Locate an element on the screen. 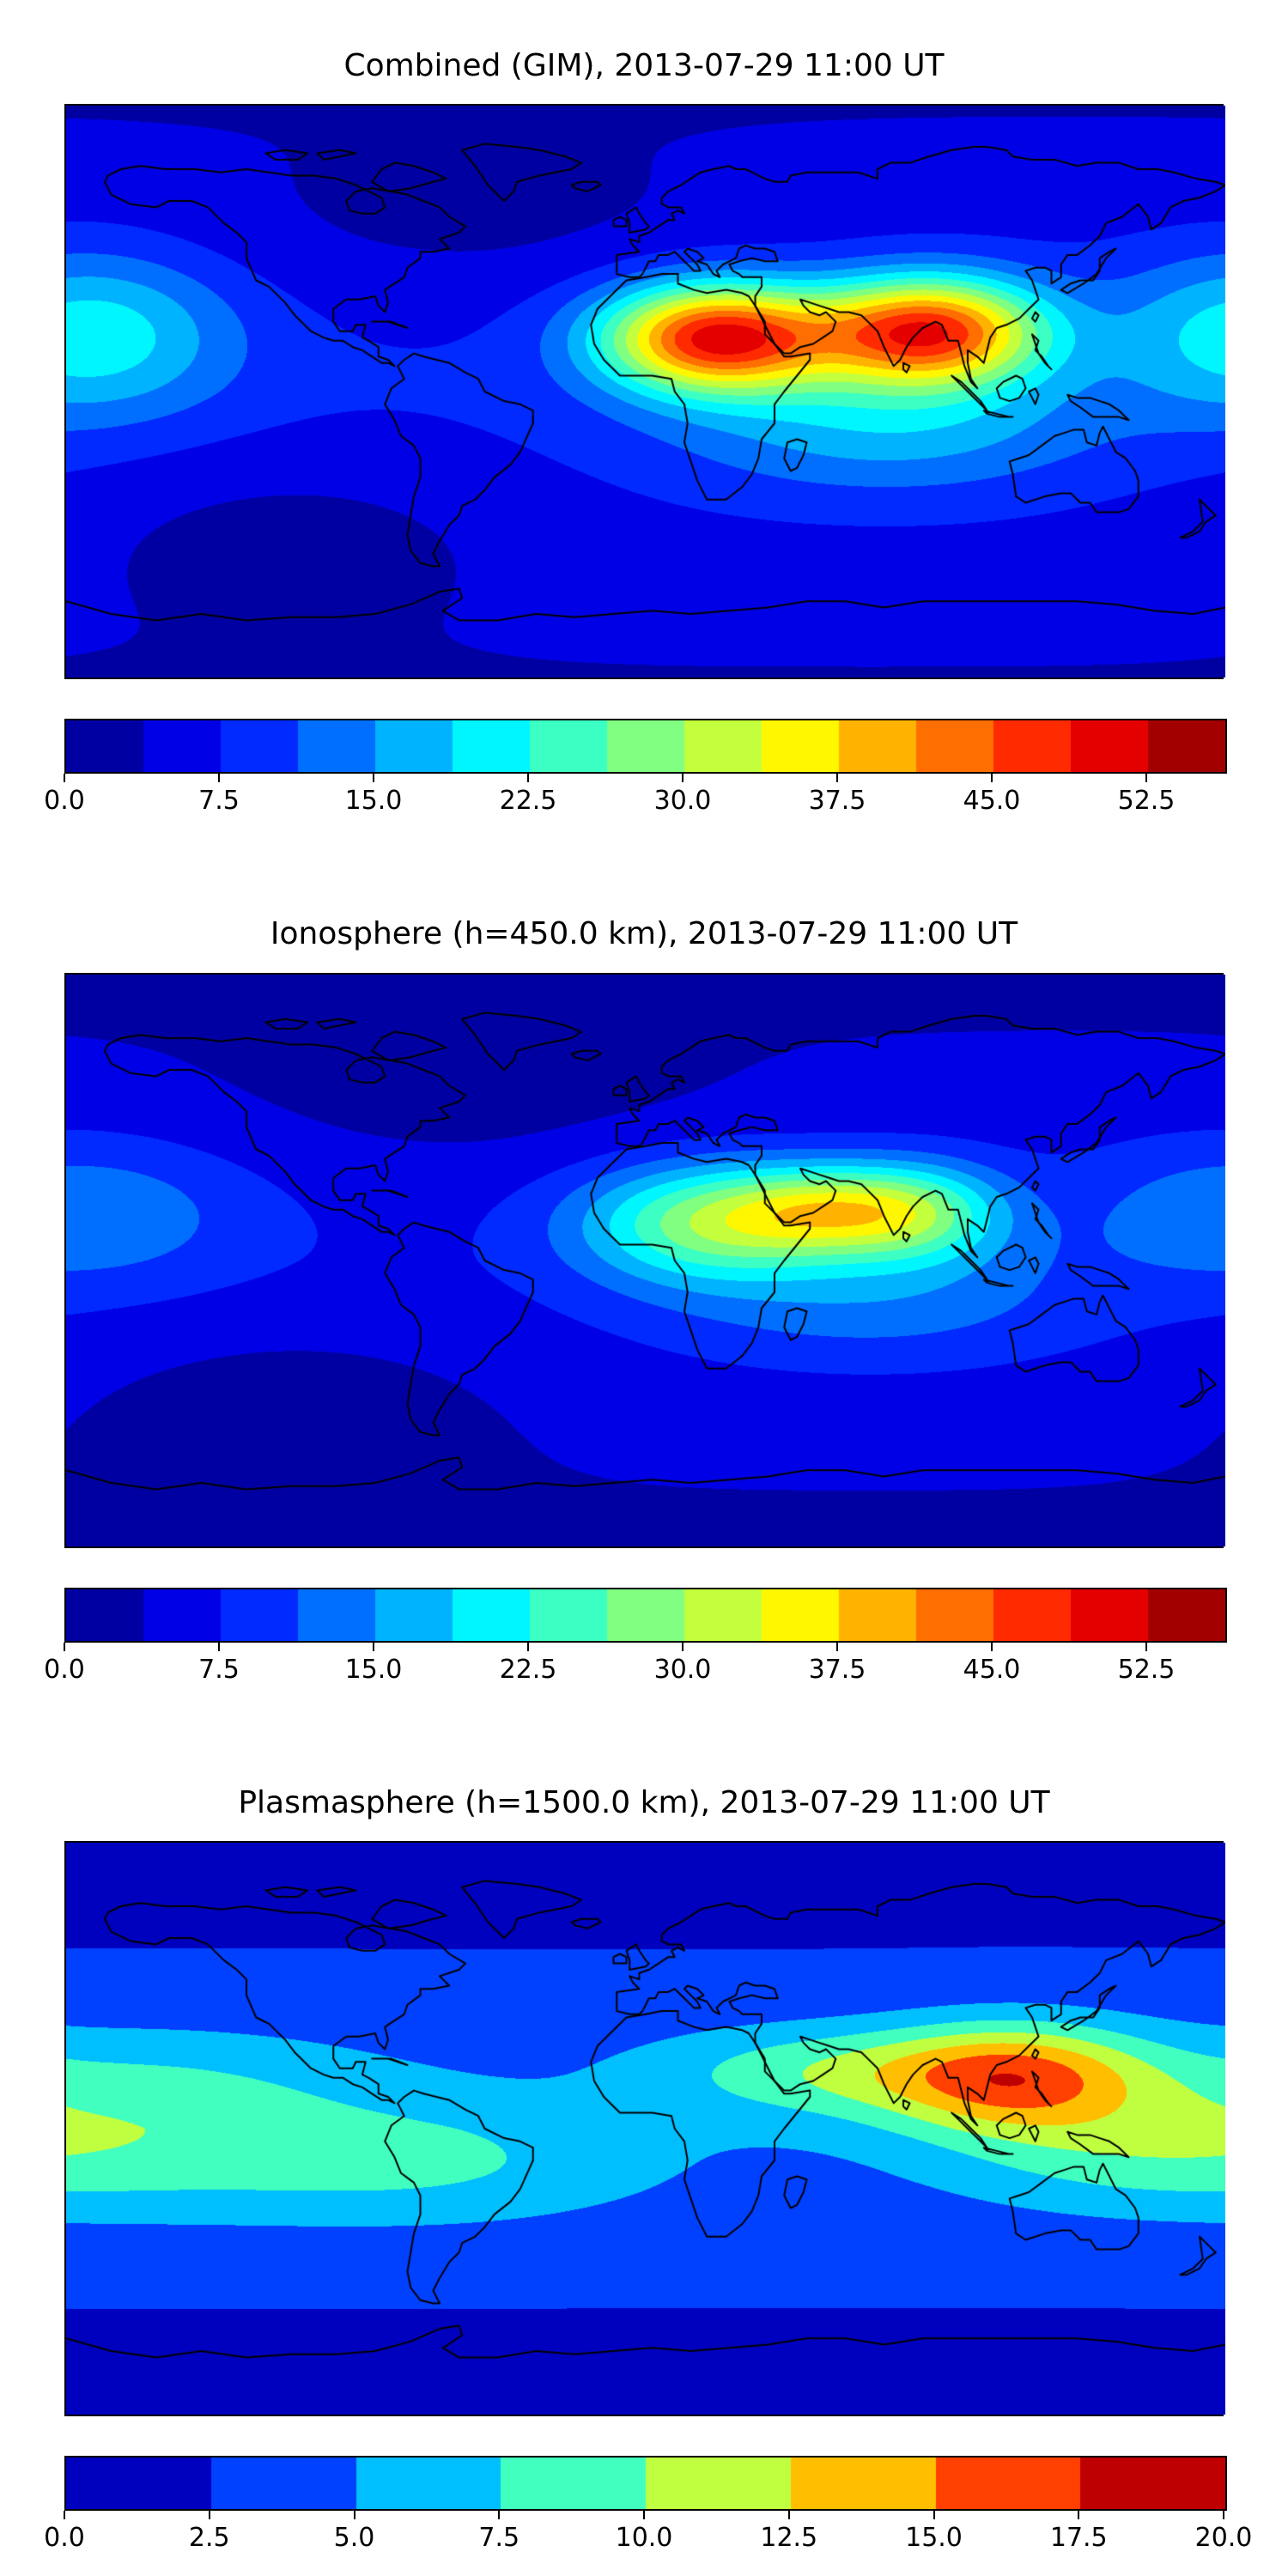  colorbar-ticks-plasmasphere: 0.0 2.5 5.0 7.5 10.0 12.5 15.0 17.5 20.0 is located at coordinates (648, 2534).